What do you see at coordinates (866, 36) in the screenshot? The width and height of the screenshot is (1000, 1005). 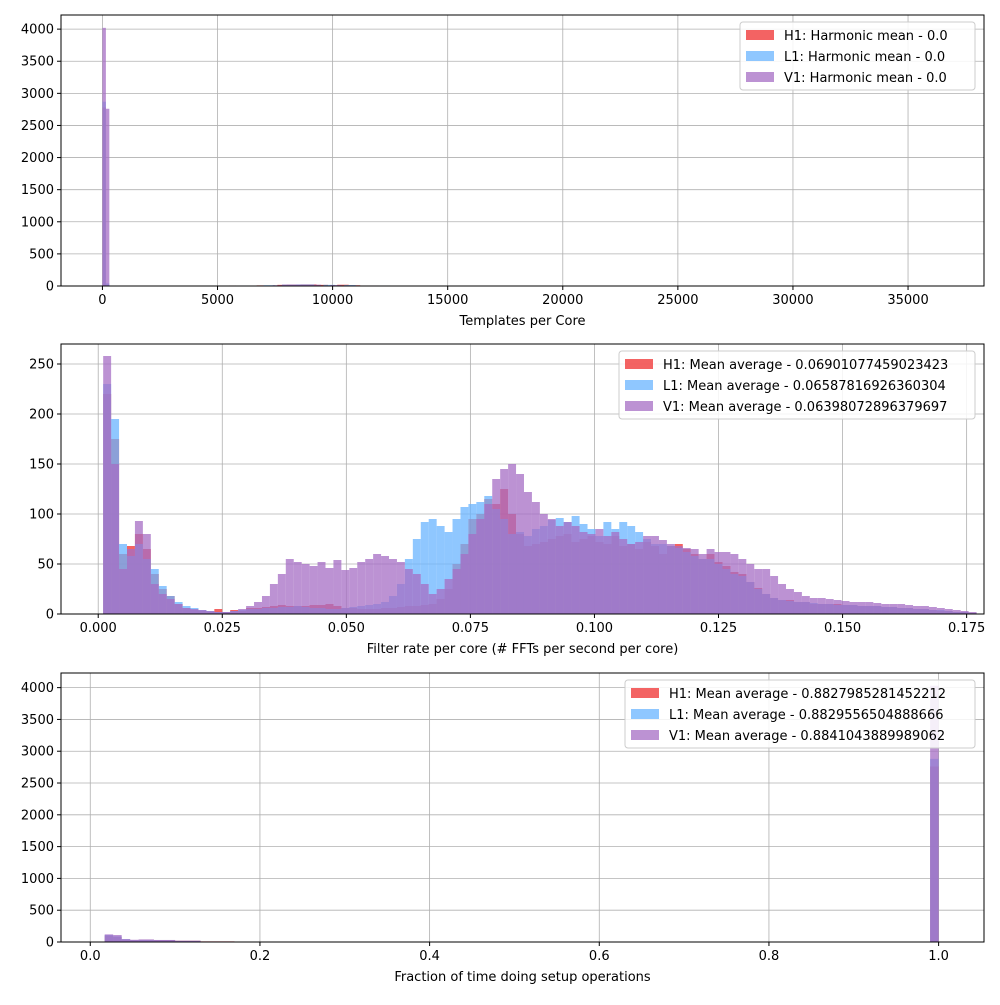 I see `legend-entry: H1: Harmonic mean - 0.0` at bounding box center [866, 36].